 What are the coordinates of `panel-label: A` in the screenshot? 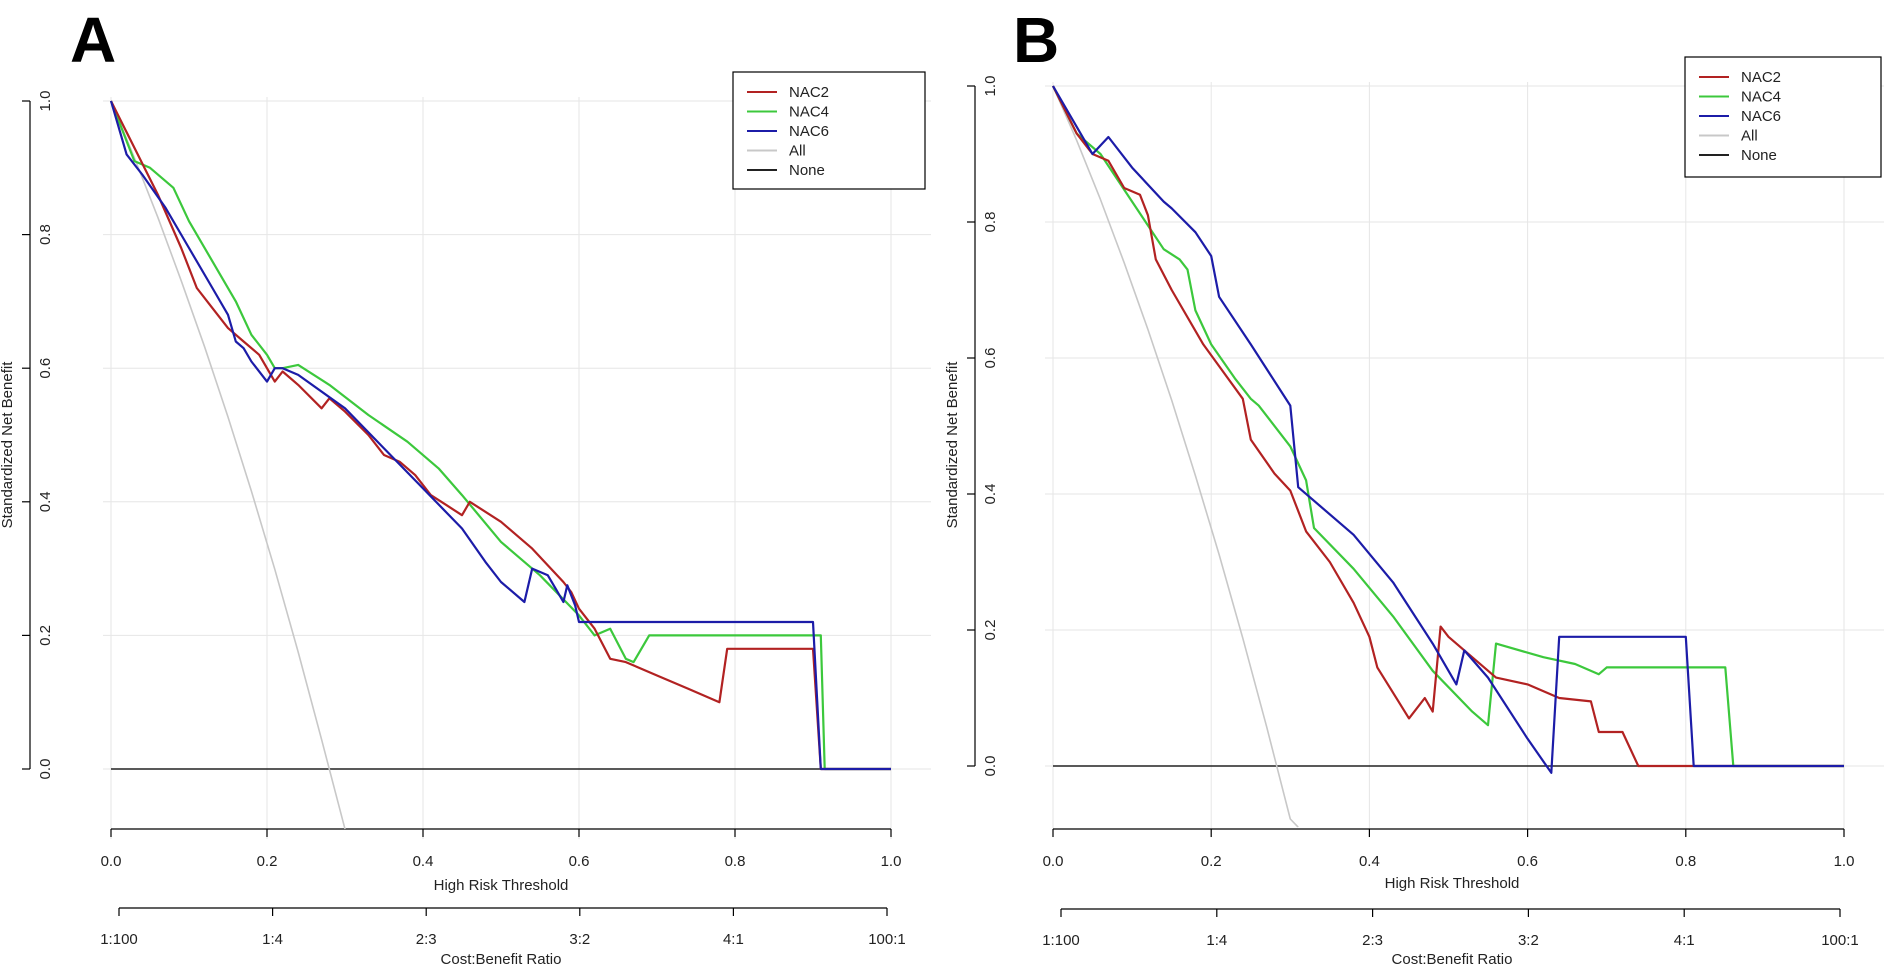 It's located at (93, 40).